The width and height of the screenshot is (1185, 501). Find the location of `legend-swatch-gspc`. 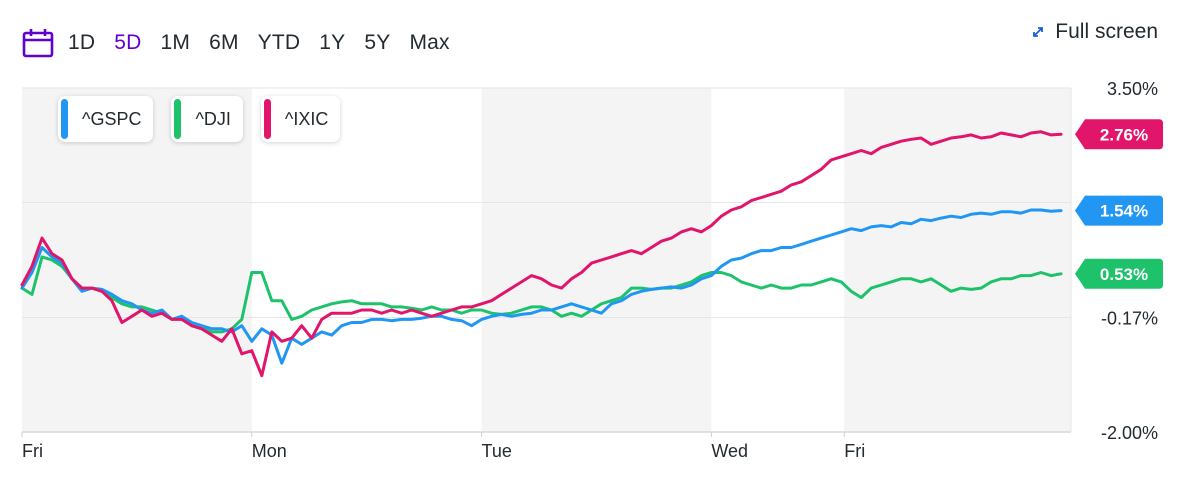

legend-swatch-gspc is located at coordinates (64, 119).